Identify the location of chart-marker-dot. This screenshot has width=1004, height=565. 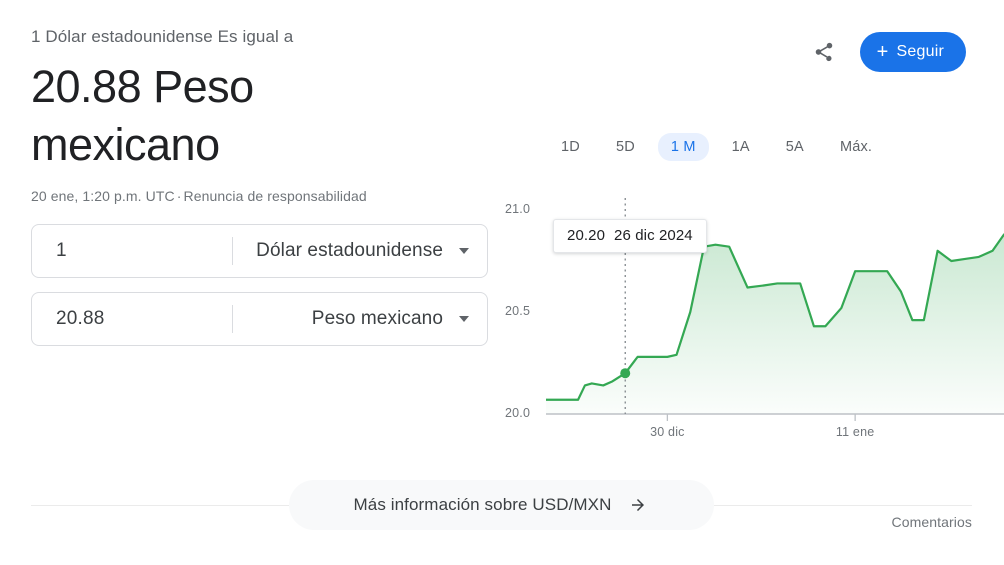
(625, 373).